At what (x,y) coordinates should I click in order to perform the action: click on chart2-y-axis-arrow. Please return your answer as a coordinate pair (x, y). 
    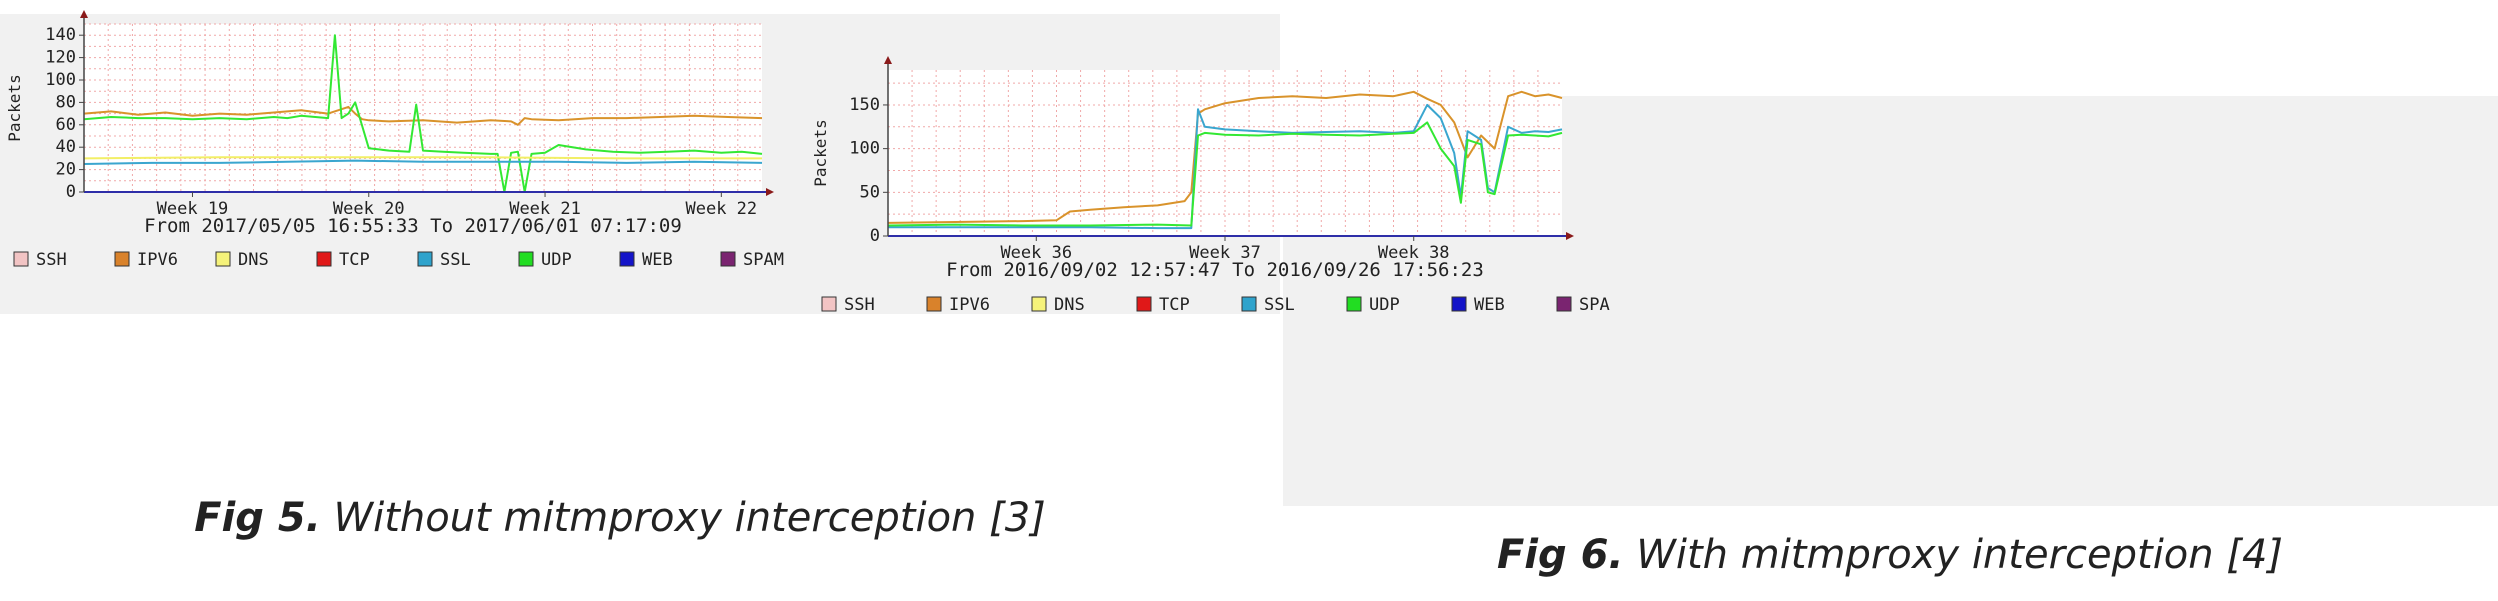
    Looking at the image, I should click on (888, 60).